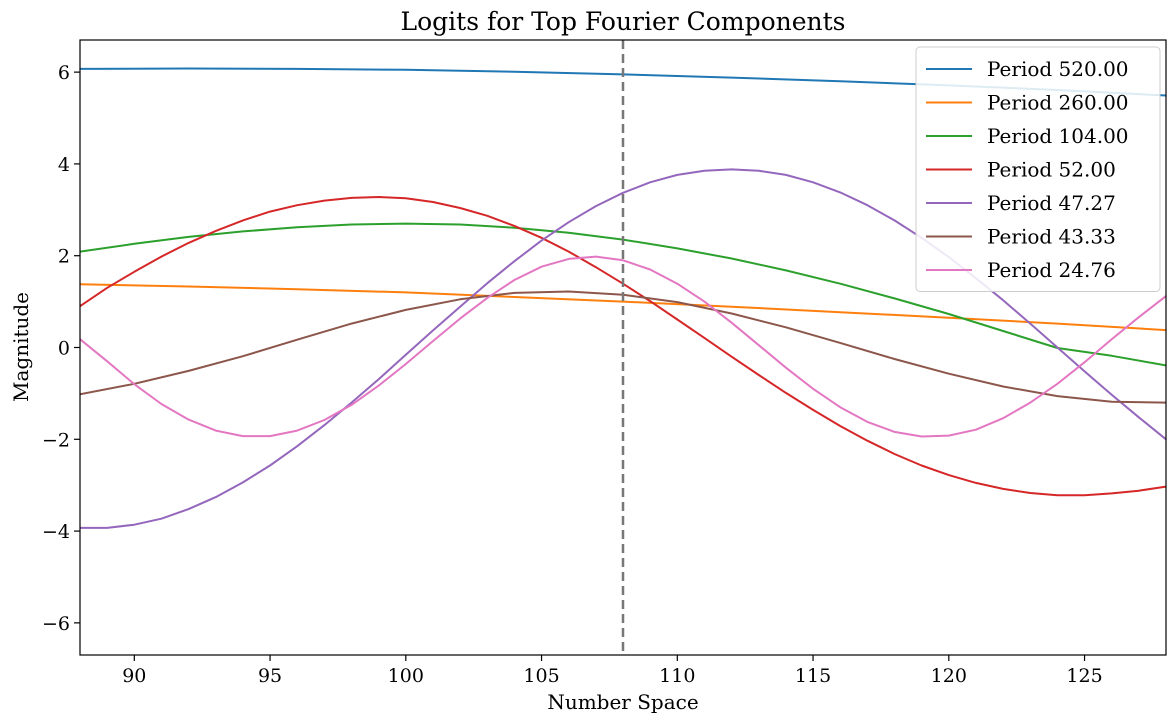 Image resolution: width=1175 pixels, height=724 pixels. What do you see at coordinates (1058, 103) in the screenshot?
I see `legend-label-2: Period 260.00` at bounding box center [1058, 103].